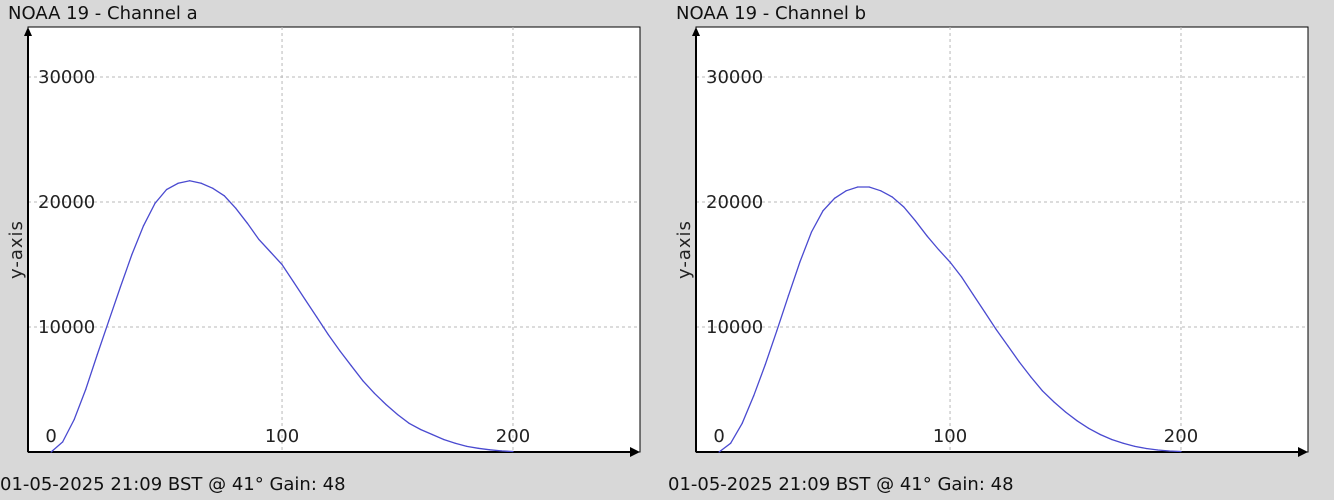  Describe the element at coordinates (282, 436) in the screenshot. I see `x-tick-label: 100` at that location.